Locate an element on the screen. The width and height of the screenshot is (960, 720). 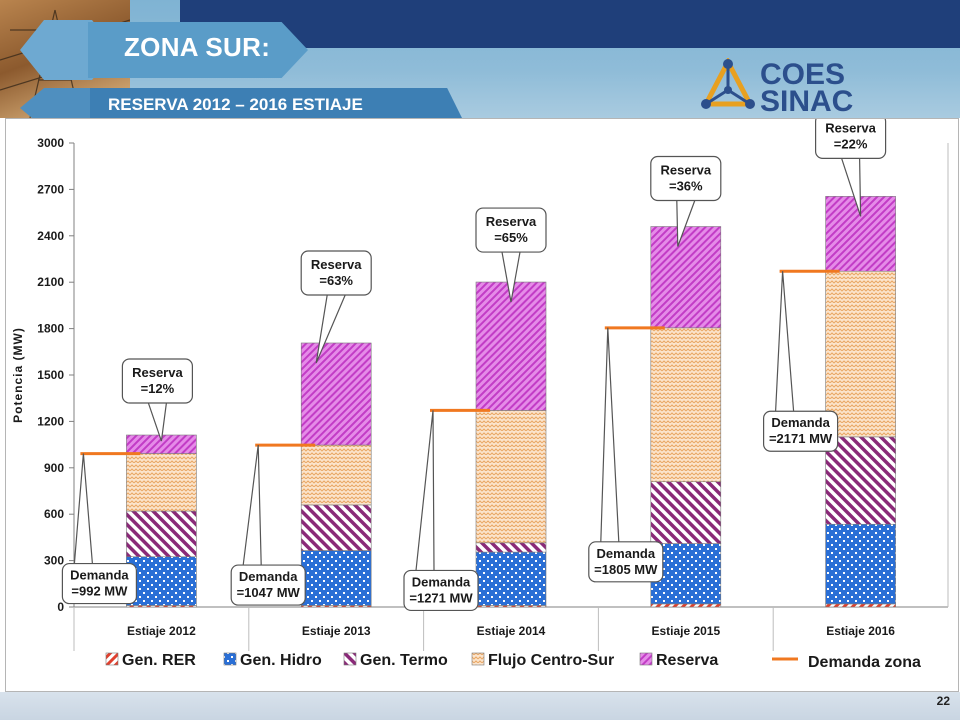
logo-triangle-icon is located at coordinates (728, 83).